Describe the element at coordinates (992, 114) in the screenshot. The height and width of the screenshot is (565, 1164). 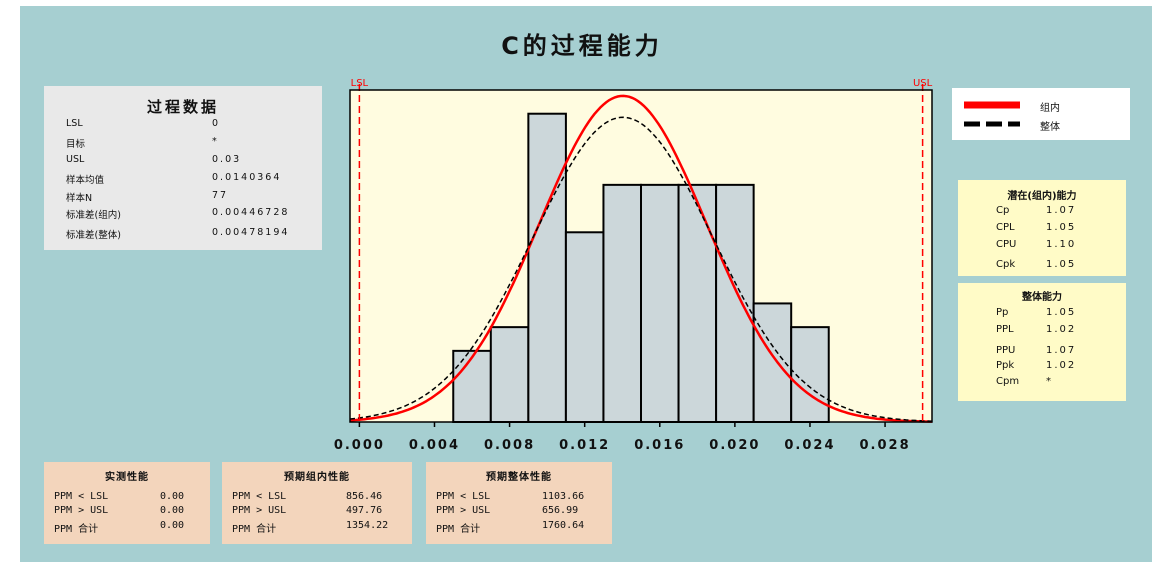
I see `legend-swatches` at that location.